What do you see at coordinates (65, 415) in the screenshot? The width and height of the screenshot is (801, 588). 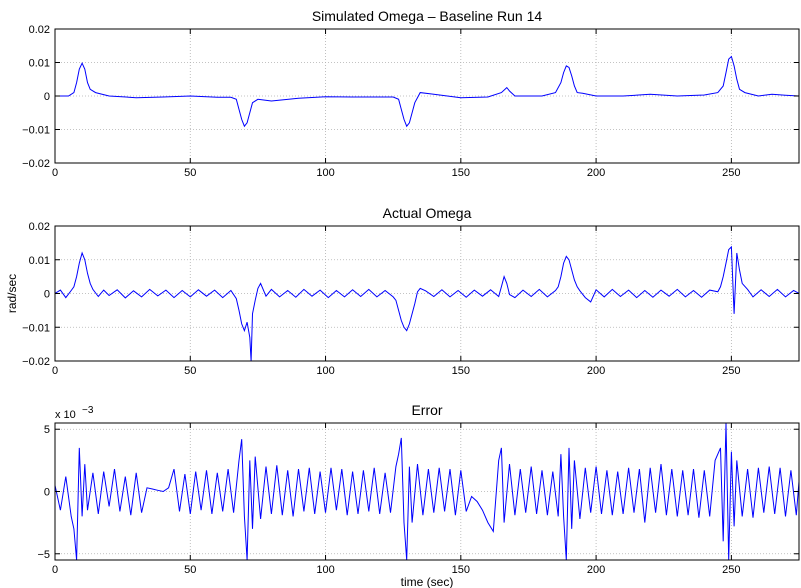 I see `y-scale-multiplier: x 10` at bounding box center [65, 415].